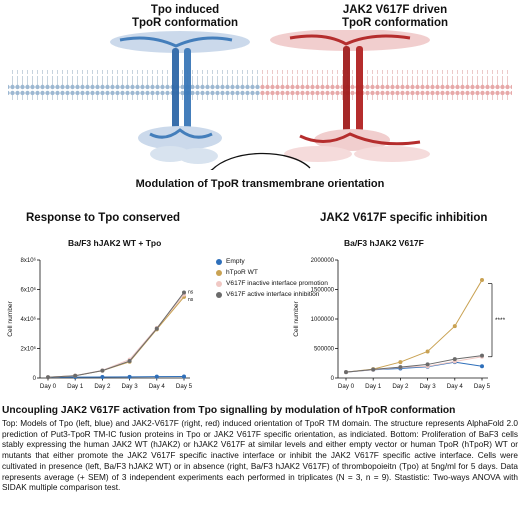 The image size is (520, 527). What do you see at coordinates (115, 243) in the screenshot?
I see `left-chart-title: Ba/F3 hJAK2 WT + Tpo` at bounding box center [115, 243].